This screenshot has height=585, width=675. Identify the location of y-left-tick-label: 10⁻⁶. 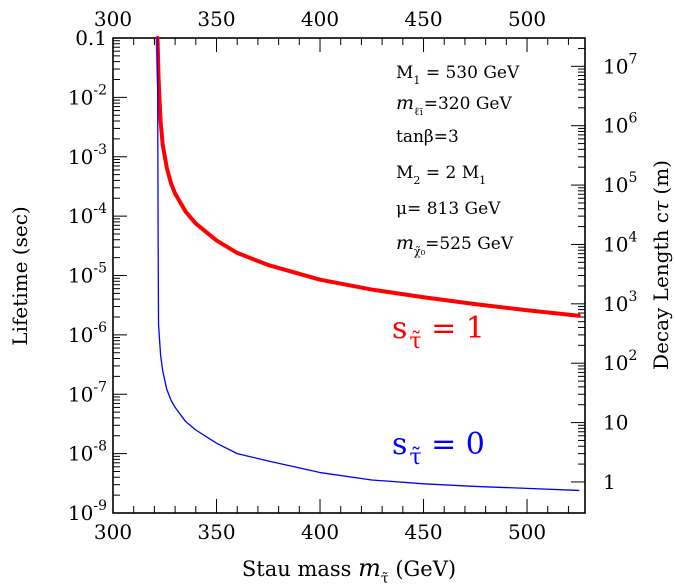
(87, 333).